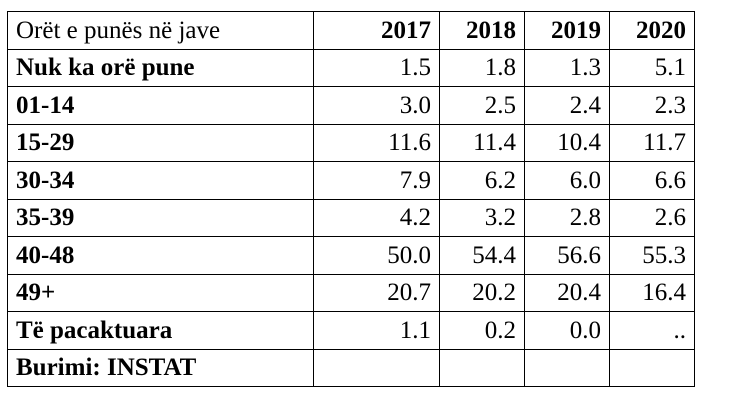 The width and height of the screenshot is (734, 406). What do you see at coordinates (567, 30) in the screenshot?
I see `year-2019-header: 2019` at bounding box center [567, 30].